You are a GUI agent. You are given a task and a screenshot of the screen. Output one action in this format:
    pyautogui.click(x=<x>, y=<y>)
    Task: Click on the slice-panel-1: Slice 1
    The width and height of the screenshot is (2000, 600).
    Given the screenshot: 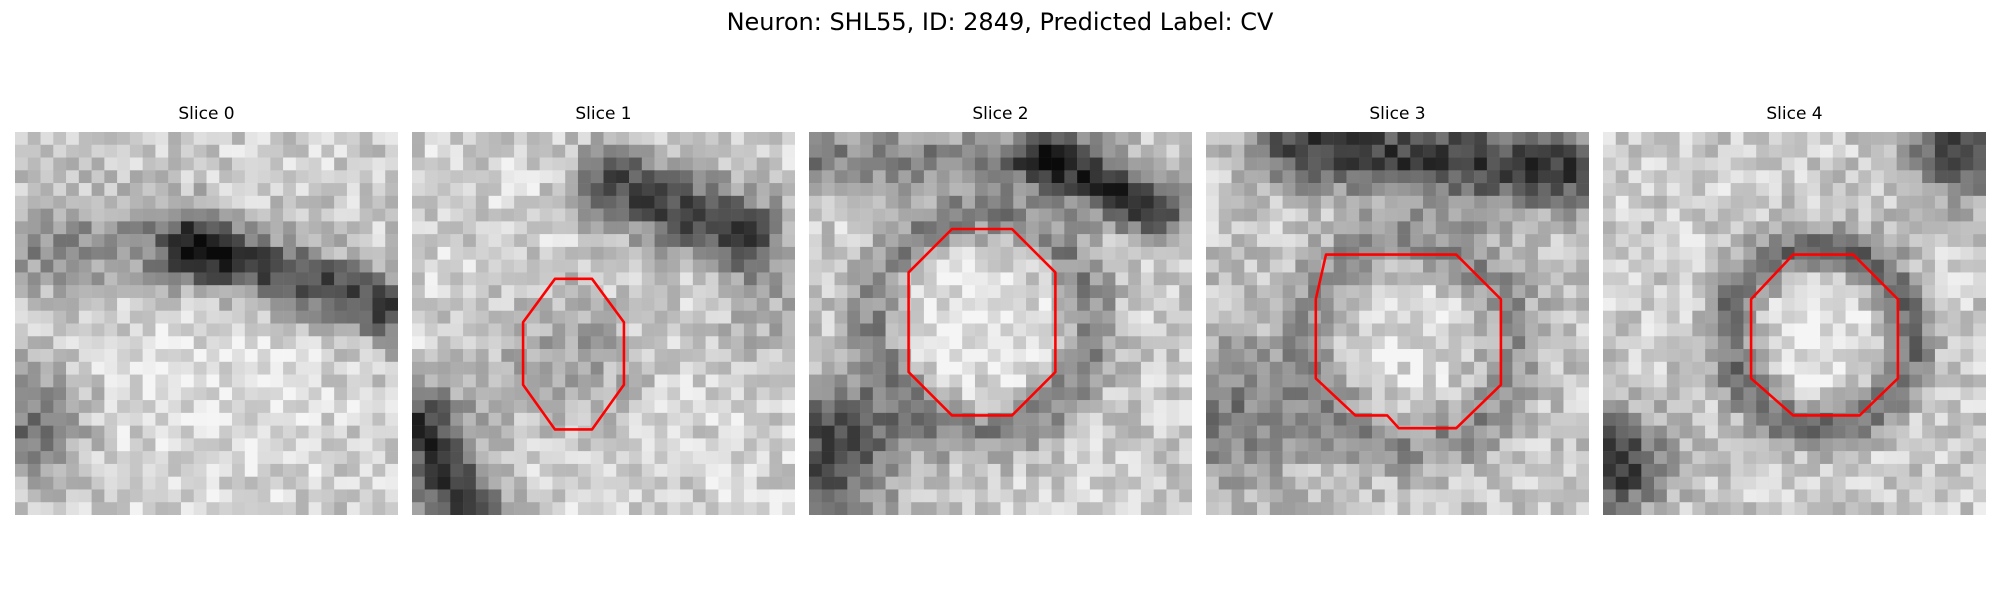 What is the action you would take?
    pyautogui.click(x=603, y=309)
    